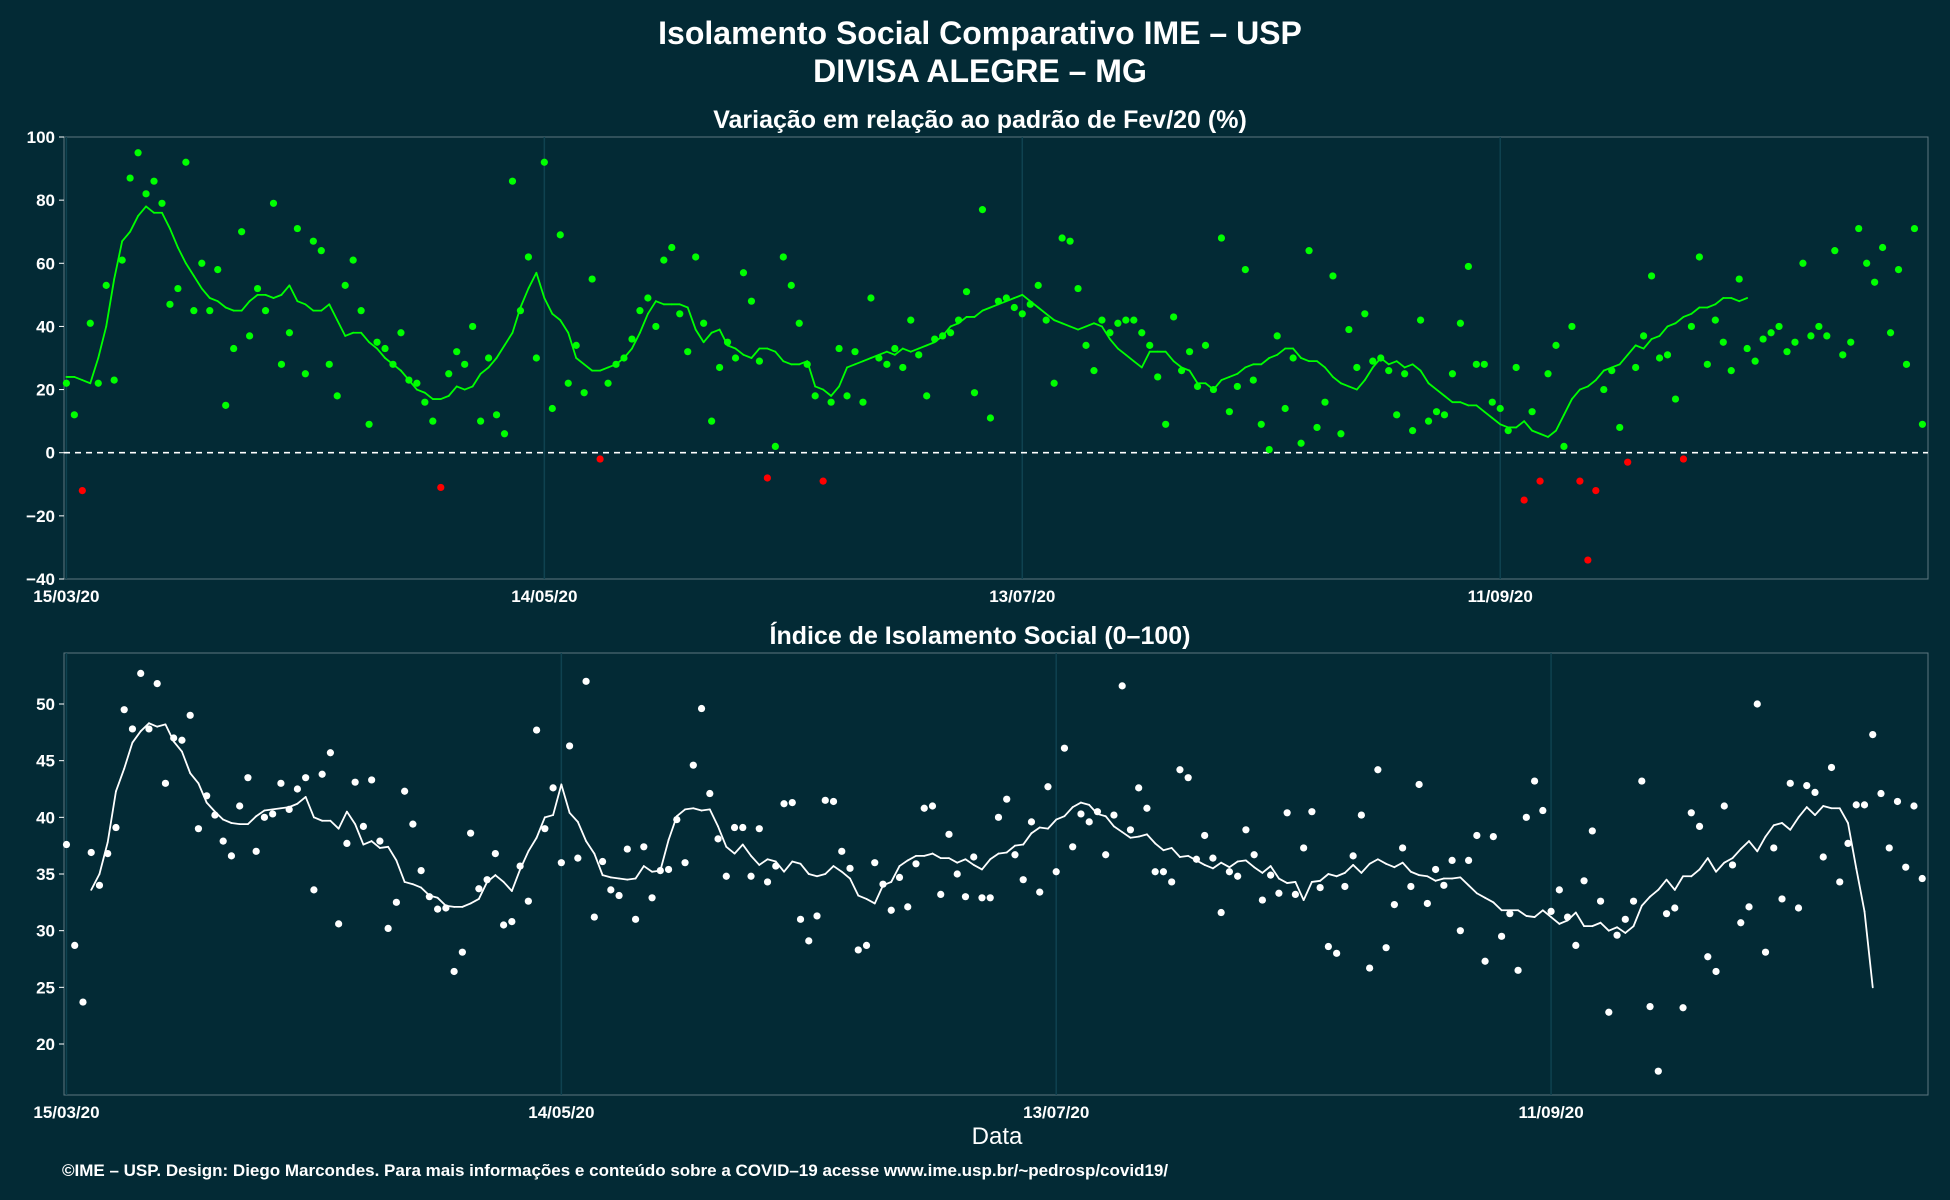  I want to click on index-y-tick-label: 30, so click(45, 931).